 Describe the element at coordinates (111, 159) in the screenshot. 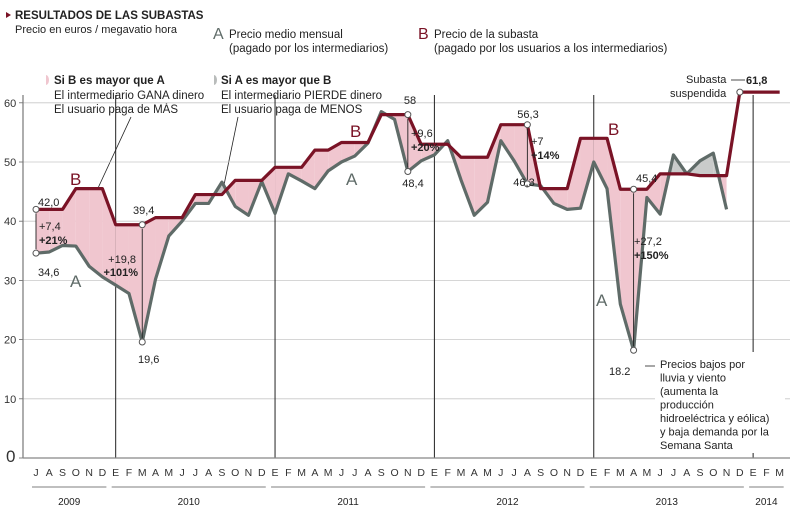

I see `gain-pointer-line` at that location.